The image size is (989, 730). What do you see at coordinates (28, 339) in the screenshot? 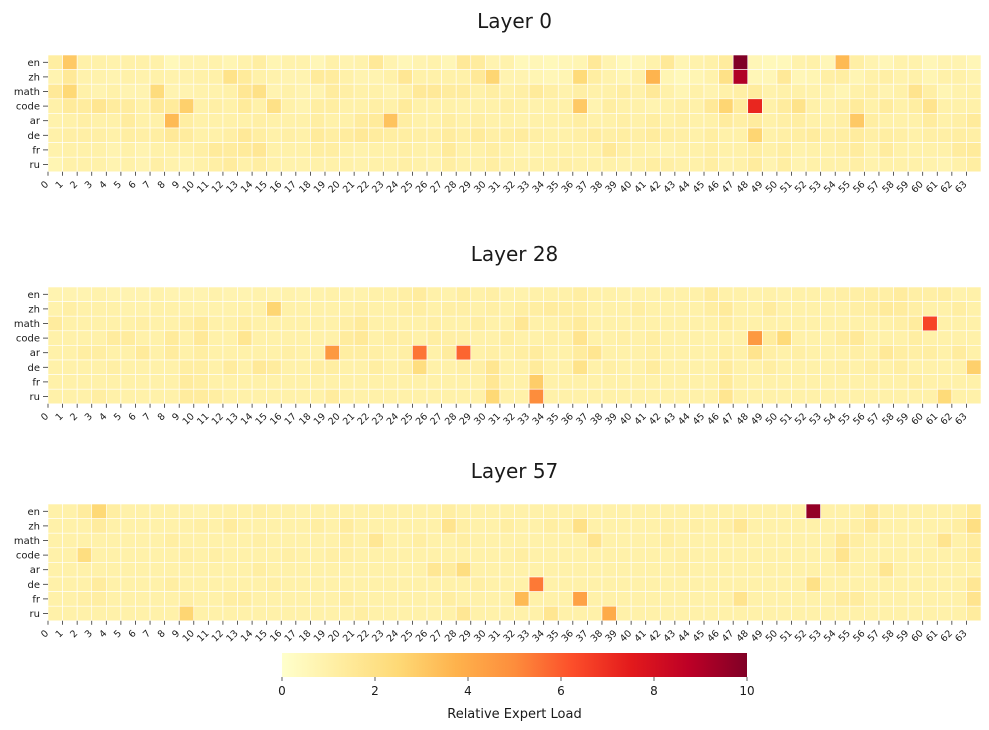
I see `row-tick-label: code` at bounding box center [28, 339].